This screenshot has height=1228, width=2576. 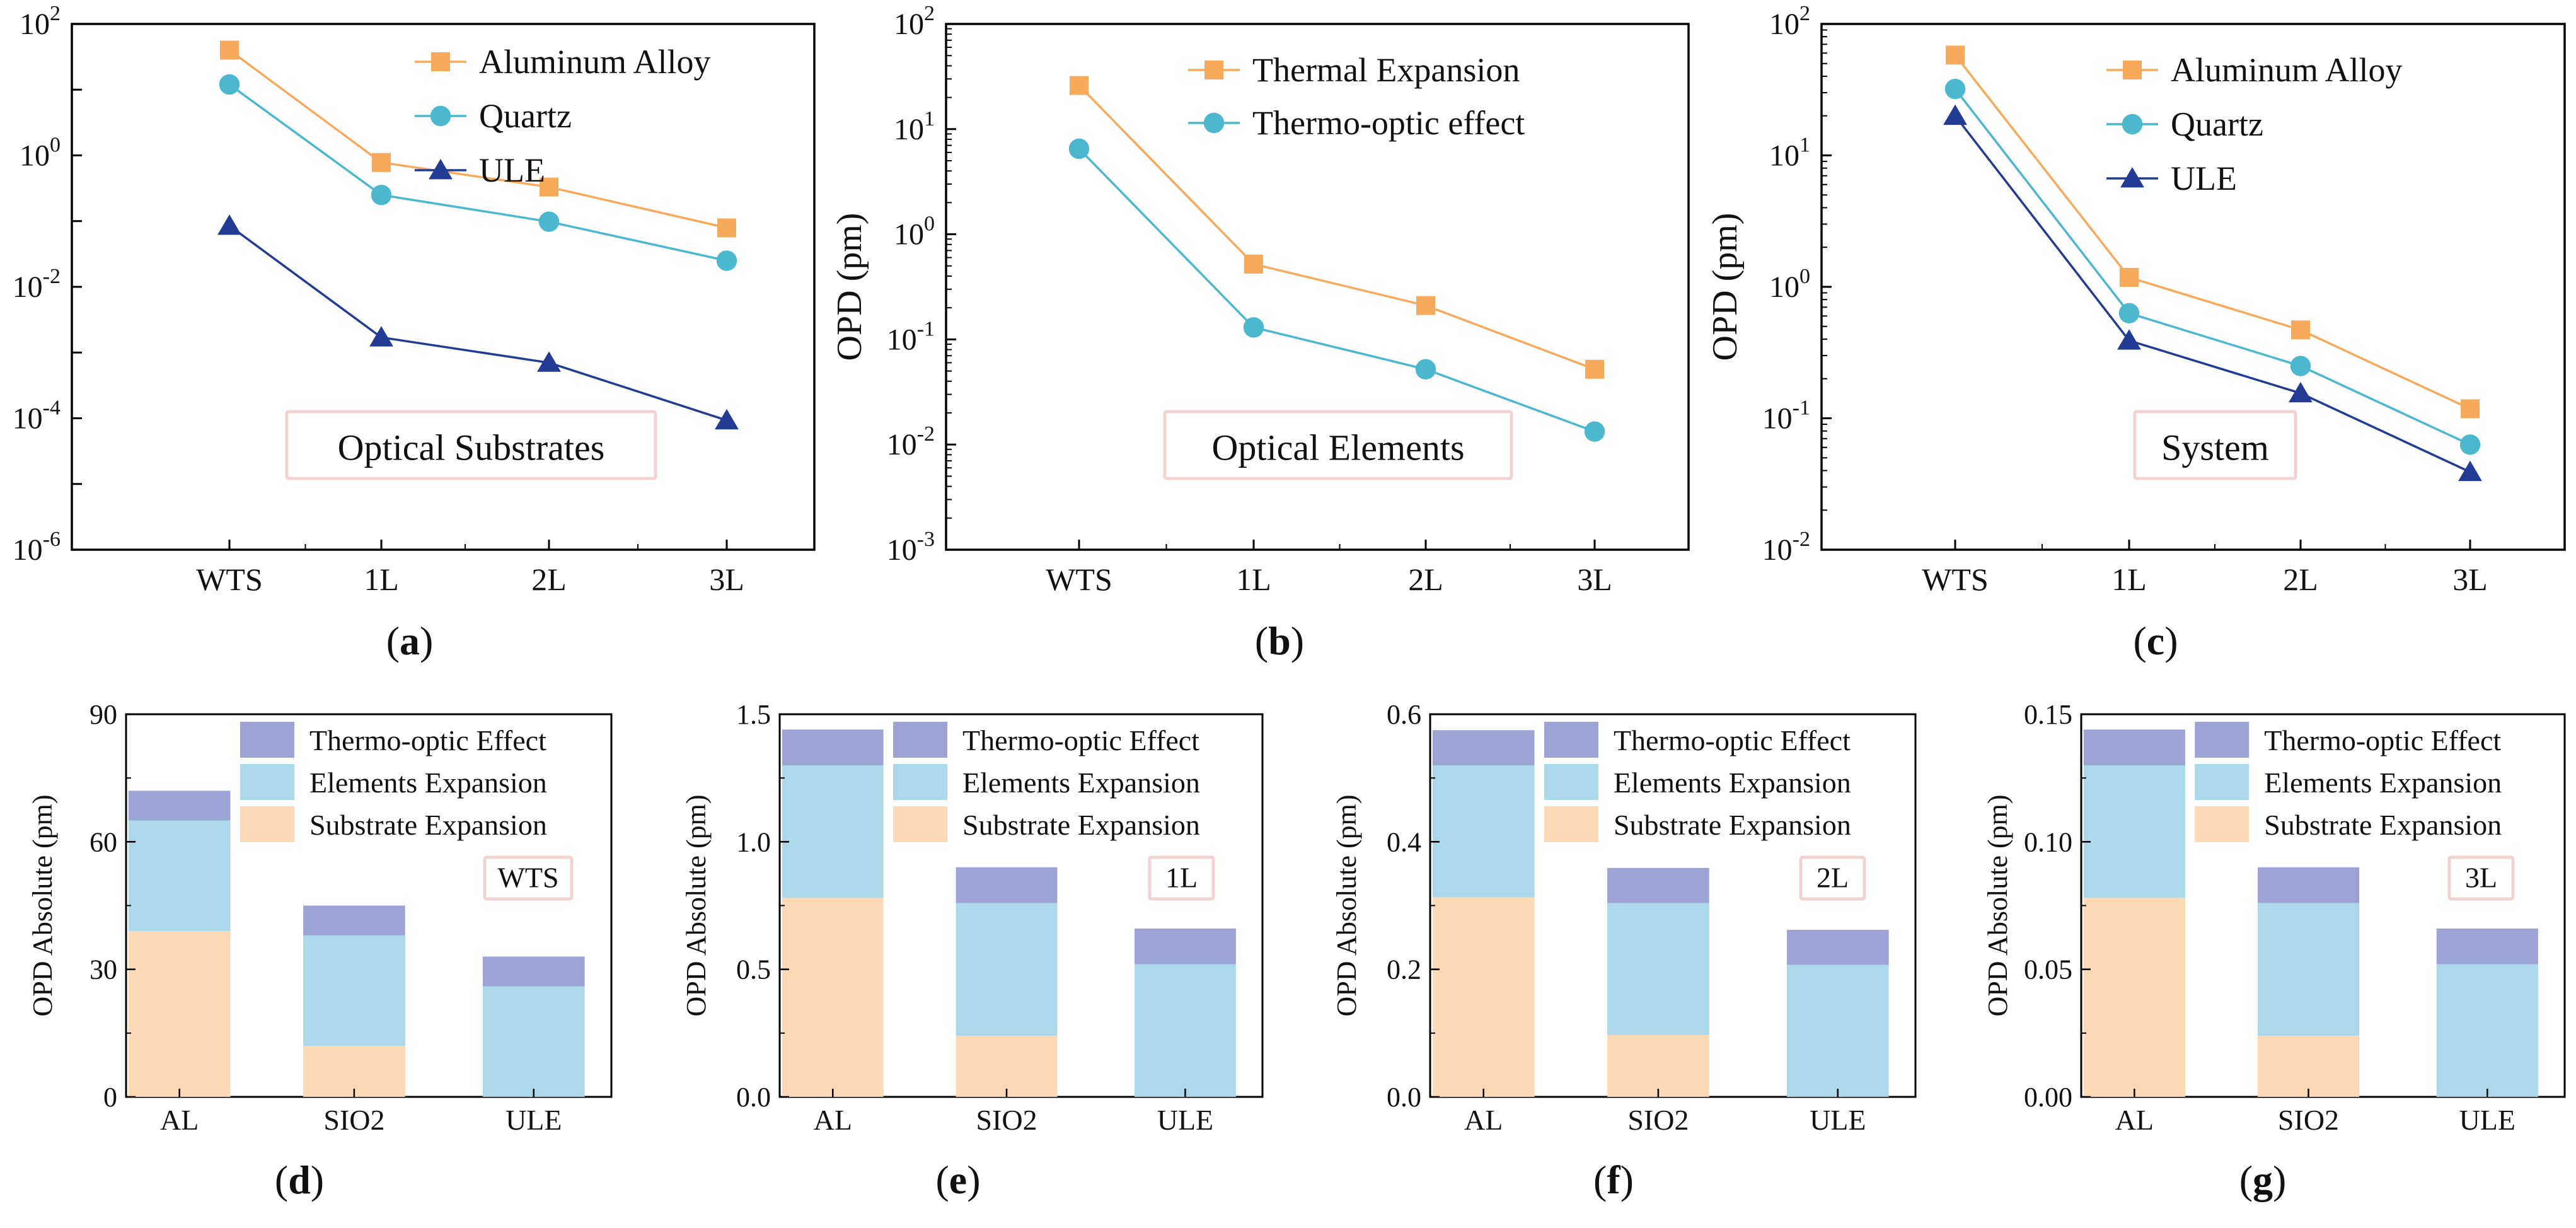 What do you see at coordinates (104, 969) in the screenshot?
I see `y-tick-label: 30` at bounding box center [104, 969].